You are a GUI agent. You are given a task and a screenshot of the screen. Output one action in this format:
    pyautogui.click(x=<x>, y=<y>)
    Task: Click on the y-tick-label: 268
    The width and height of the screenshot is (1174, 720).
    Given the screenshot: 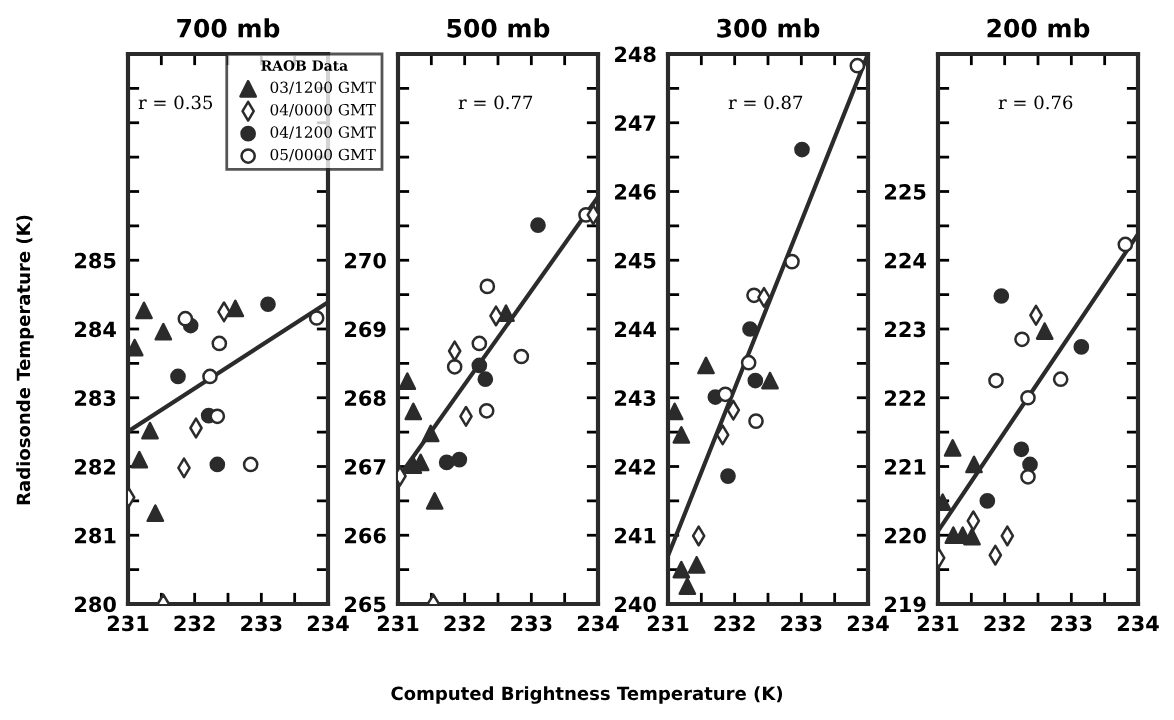 What is the action you would take?
    pyautogui.click(x=365, y=398)
    